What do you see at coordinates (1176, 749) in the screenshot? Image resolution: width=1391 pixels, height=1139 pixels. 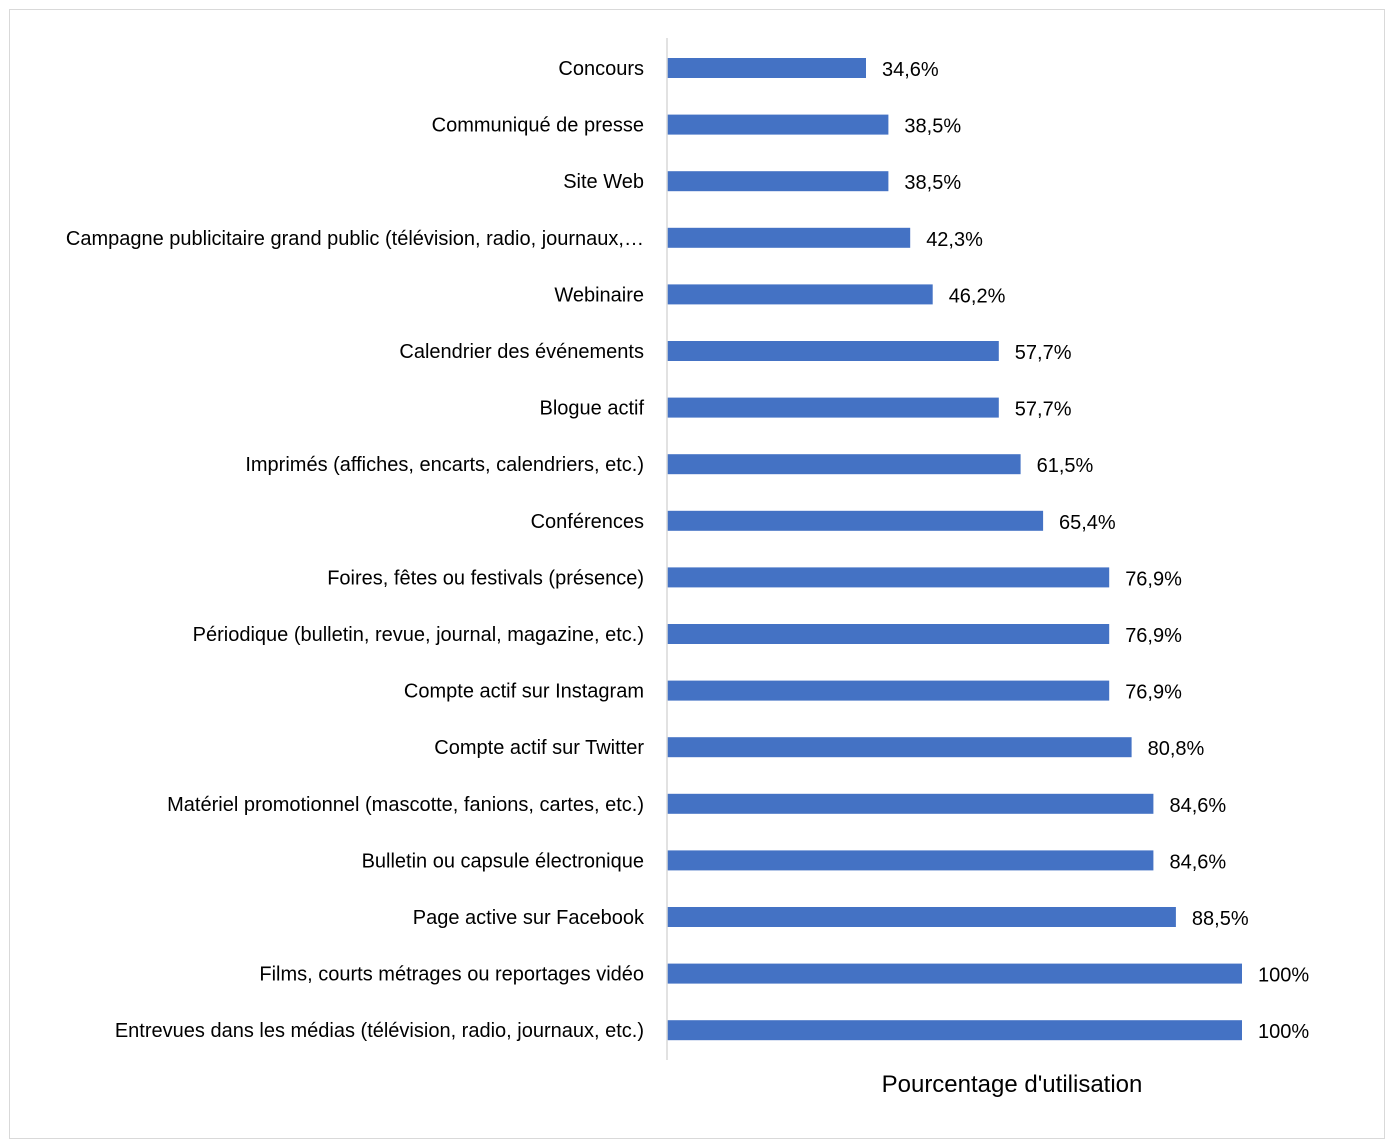 I see `value-label: 80,8%` at bounding box center [1176, 749].